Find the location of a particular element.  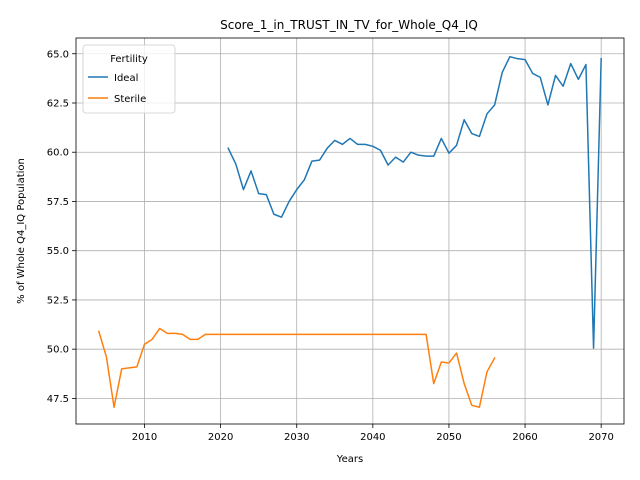

x-tick-label: 2010 is located at coordinates (144, 437).